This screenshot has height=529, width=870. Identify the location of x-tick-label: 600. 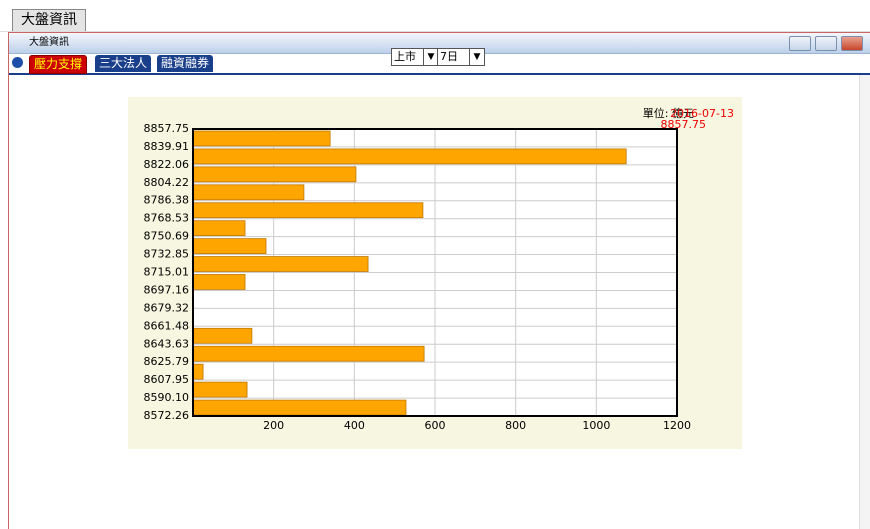
(435, 425).